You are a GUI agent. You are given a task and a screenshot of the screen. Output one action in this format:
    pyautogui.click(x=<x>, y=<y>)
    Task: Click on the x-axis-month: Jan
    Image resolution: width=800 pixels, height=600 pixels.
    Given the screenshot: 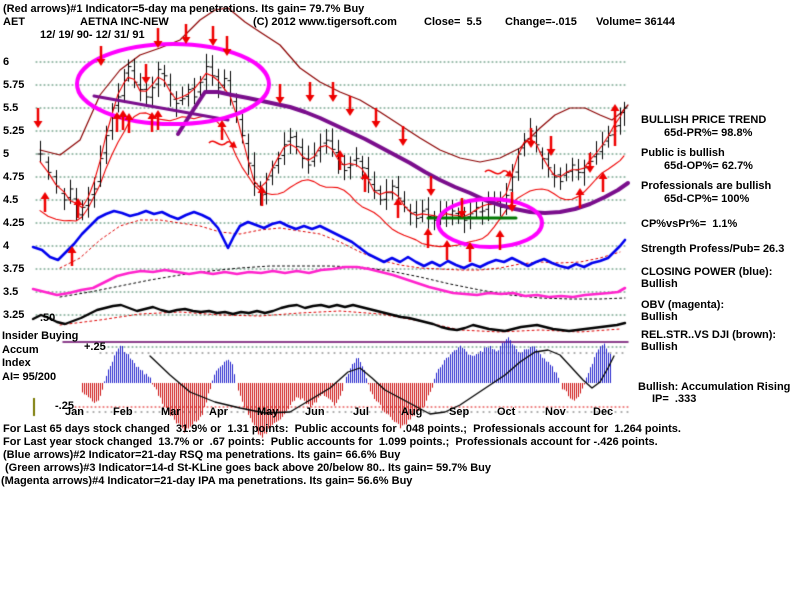 What is the action you would take?
    pyautogui.click(x=74, y=412)
    